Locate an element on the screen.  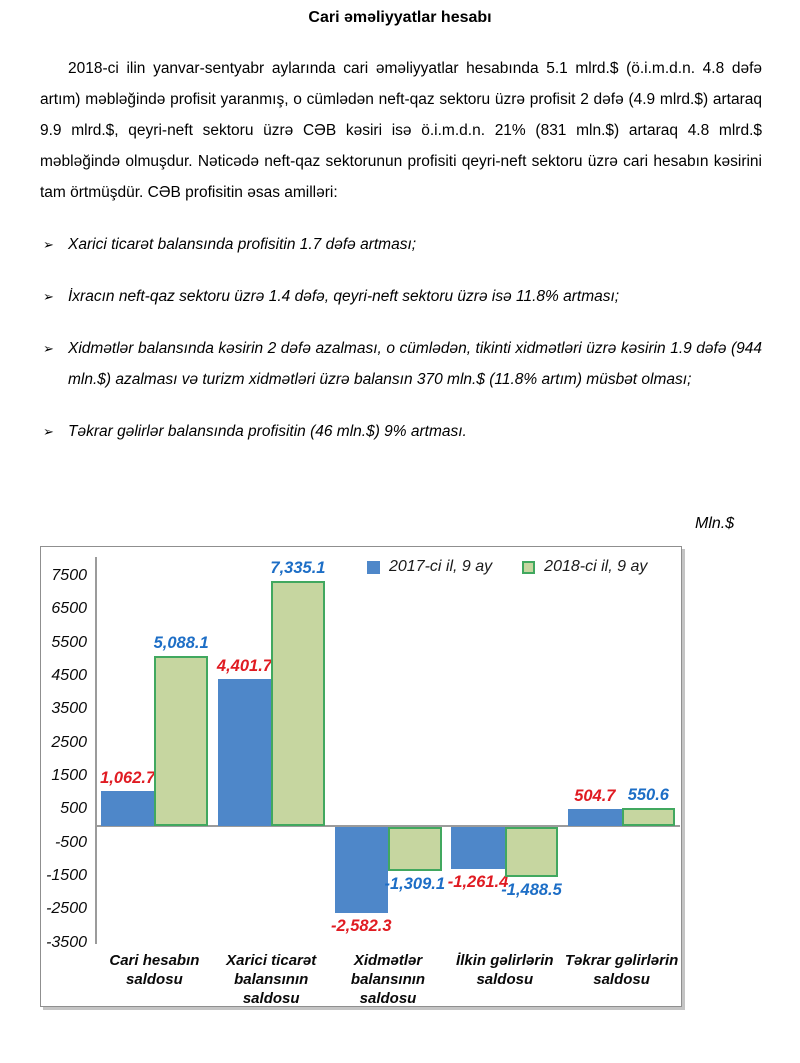
category-label-3: Xidmətlər balansının saldosu is located at coordinates (388, 979).